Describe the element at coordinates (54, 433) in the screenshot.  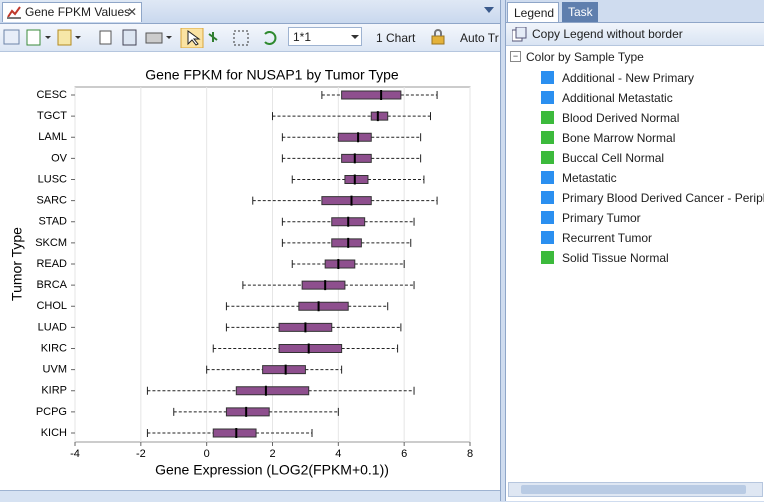
I see `y-tick-label: KICH` at that location.